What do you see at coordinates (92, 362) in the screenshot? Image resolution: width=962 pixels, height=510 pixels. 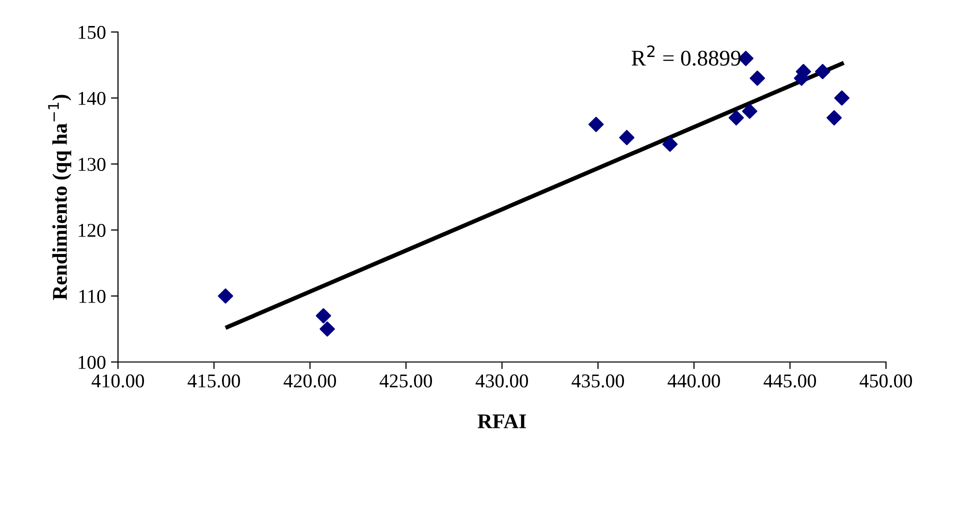 I see `y-tick-label: 100` at bounding box center [92, 362].